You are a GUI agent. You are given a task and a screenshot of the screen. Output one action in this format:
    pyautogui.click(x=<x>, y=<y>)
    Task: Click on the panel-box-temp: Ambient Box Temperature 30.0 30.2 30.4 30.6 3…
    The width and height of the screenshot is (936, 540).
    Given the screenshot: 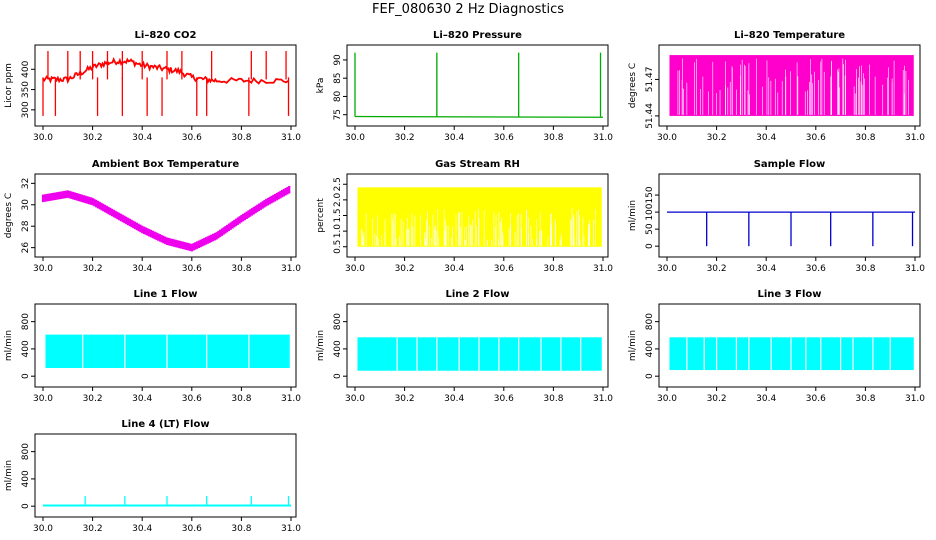 What is the action you would take?
    pyautogui.click(x=152, y=216)
    